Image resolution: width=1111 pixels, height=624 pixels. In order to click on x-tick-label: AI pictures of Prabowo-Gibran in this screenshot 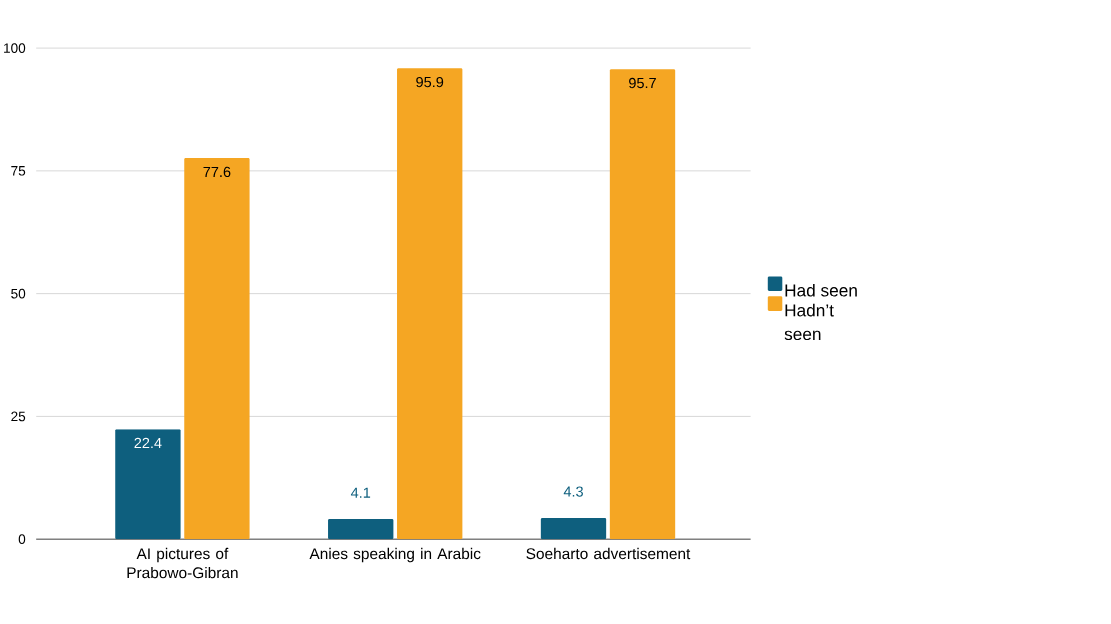, I will do `click(182, 563)`.